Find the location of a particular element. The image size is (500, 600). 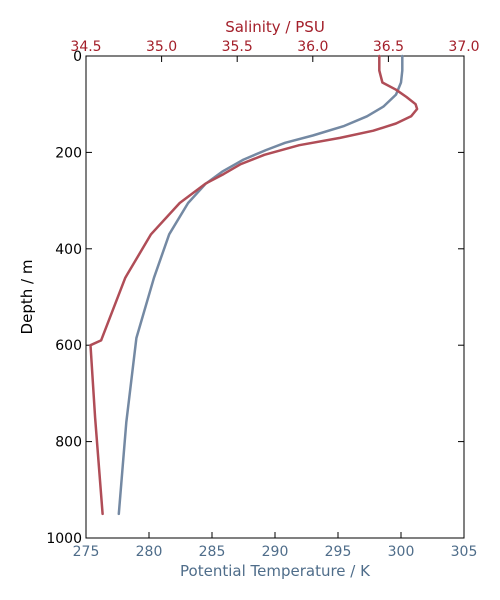

bottom-tick-label: 295 is located at coordinates (338, 552).